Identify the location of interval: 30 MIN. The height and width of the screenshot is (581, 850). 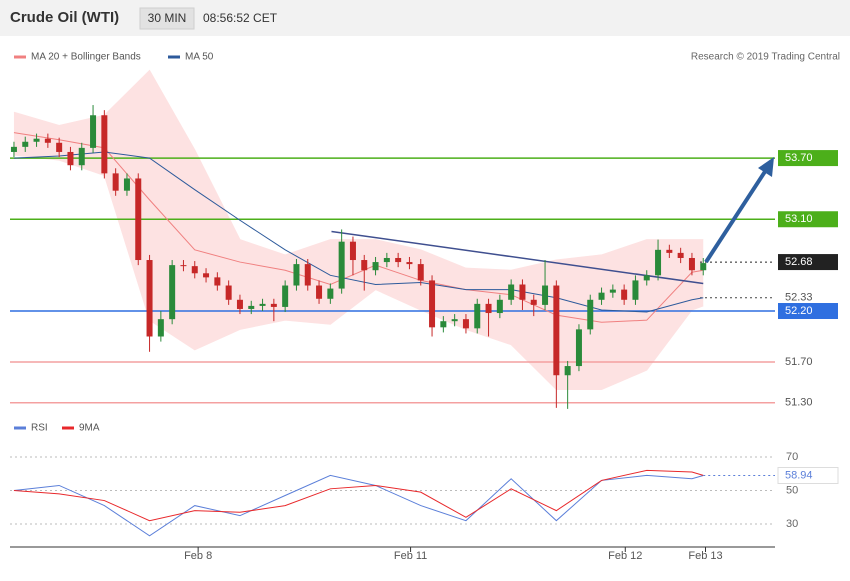
(167, 18).